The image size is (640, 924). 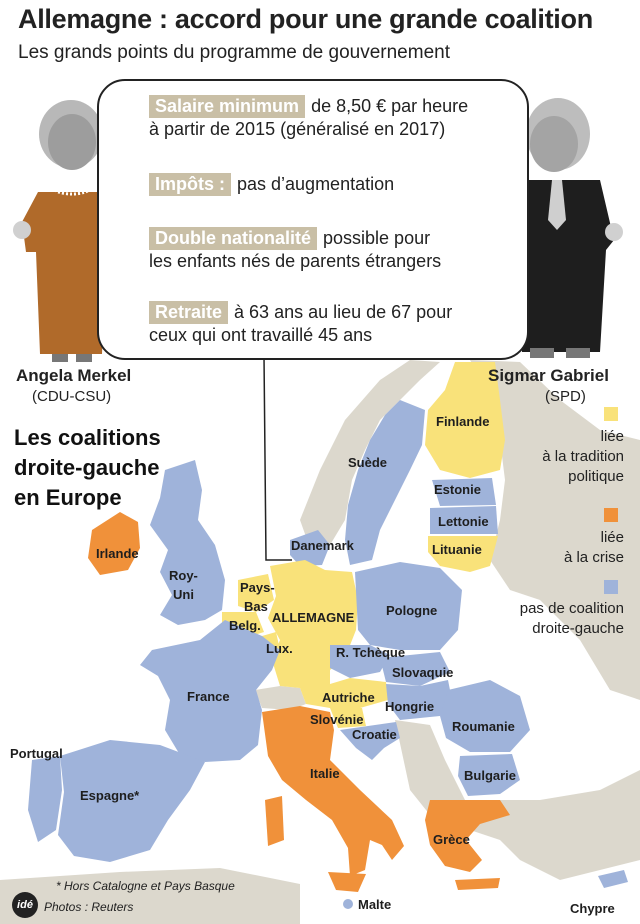 What do you see at coordinates (371, 652) in the screenshot?
I see `label-rtcheque: R. Tchèque` at bounding box center [371, 652].